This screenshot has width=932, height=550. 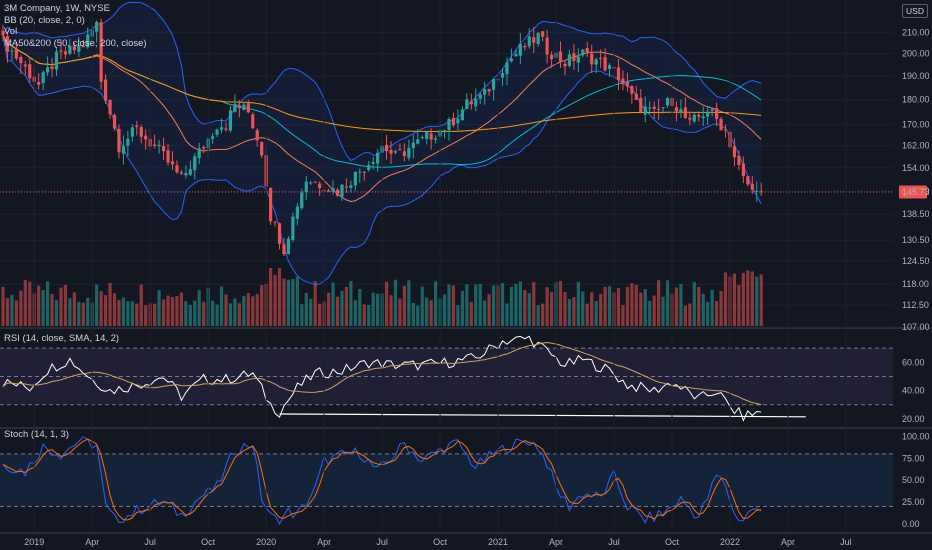 What do you see at coordinates (915, 305) in the screenshot?
I see `price-tick-label: 112.50` at bounding box center [915, 305].